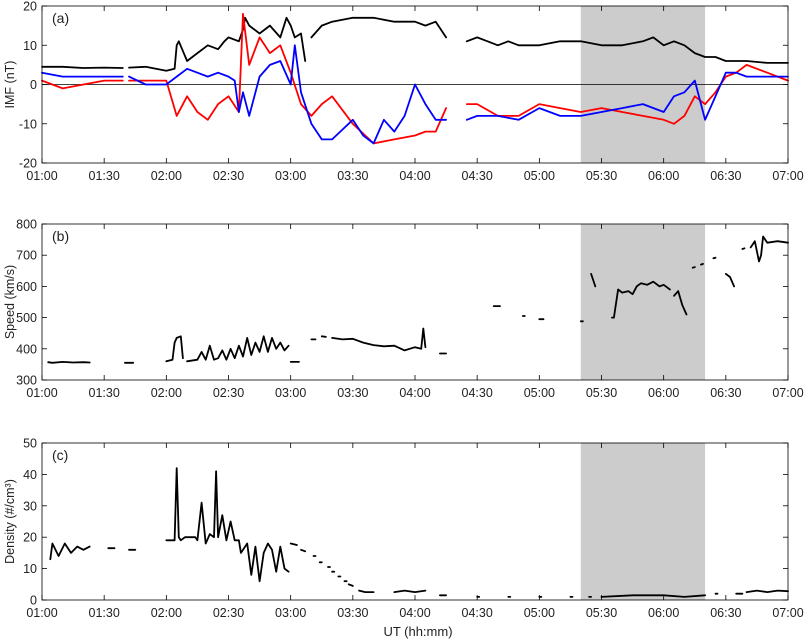 The width and height of the screenshot is (805, 640). What do you see at coordinates (60, 18) in the screenshot?
I see `panel-label: (a)` at bounding box center [60, 18].